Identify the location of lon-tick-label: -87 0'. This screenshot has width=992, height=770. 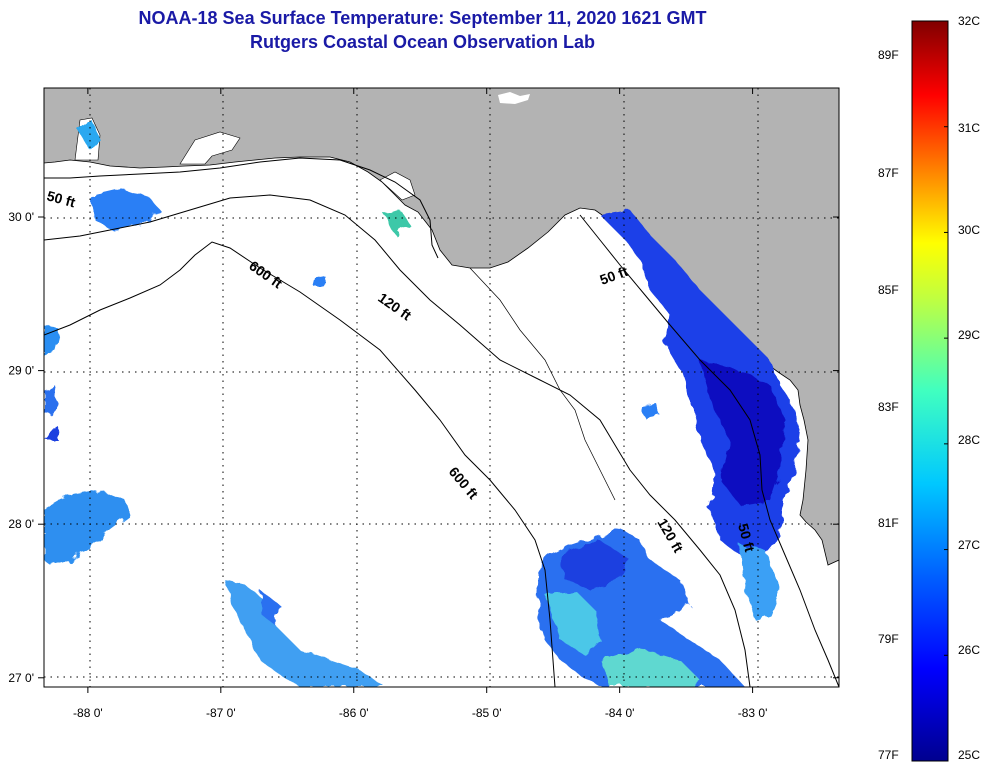
(221, 713).